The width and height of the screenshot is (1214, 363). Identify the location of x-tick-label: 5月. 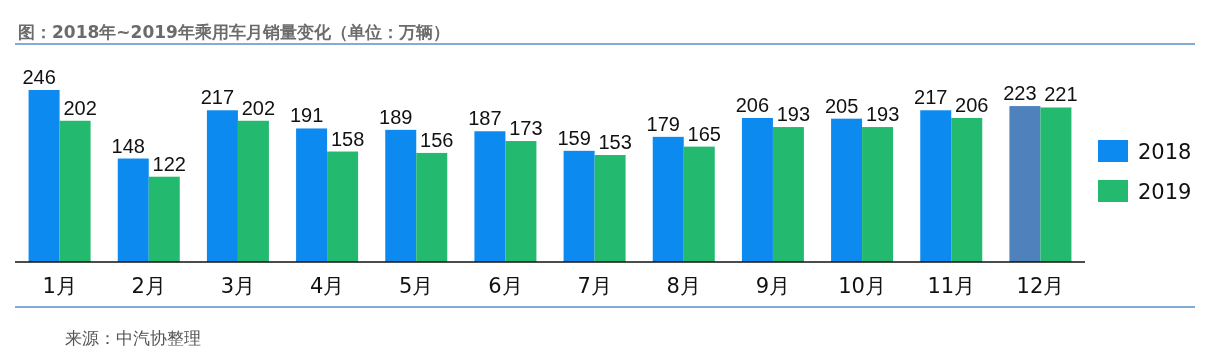
(416, 286).